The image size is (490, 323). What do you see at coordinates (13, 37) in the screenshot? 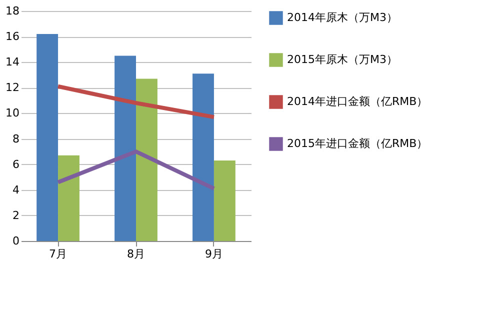
I see `y-tick-label: 16` at bounding box center [13, 37].